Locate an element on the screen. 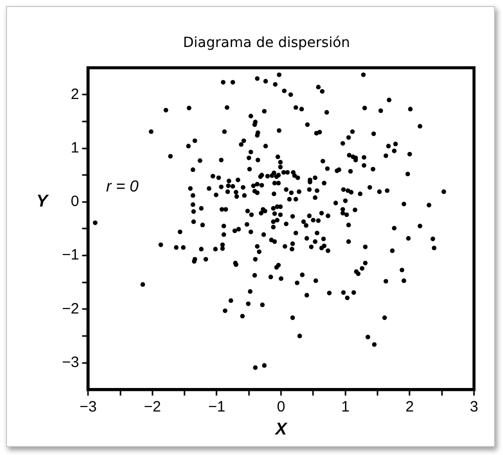 This screenshot has height=455, width=503. annotation: r = 0 is located at coordinates (122, 187).